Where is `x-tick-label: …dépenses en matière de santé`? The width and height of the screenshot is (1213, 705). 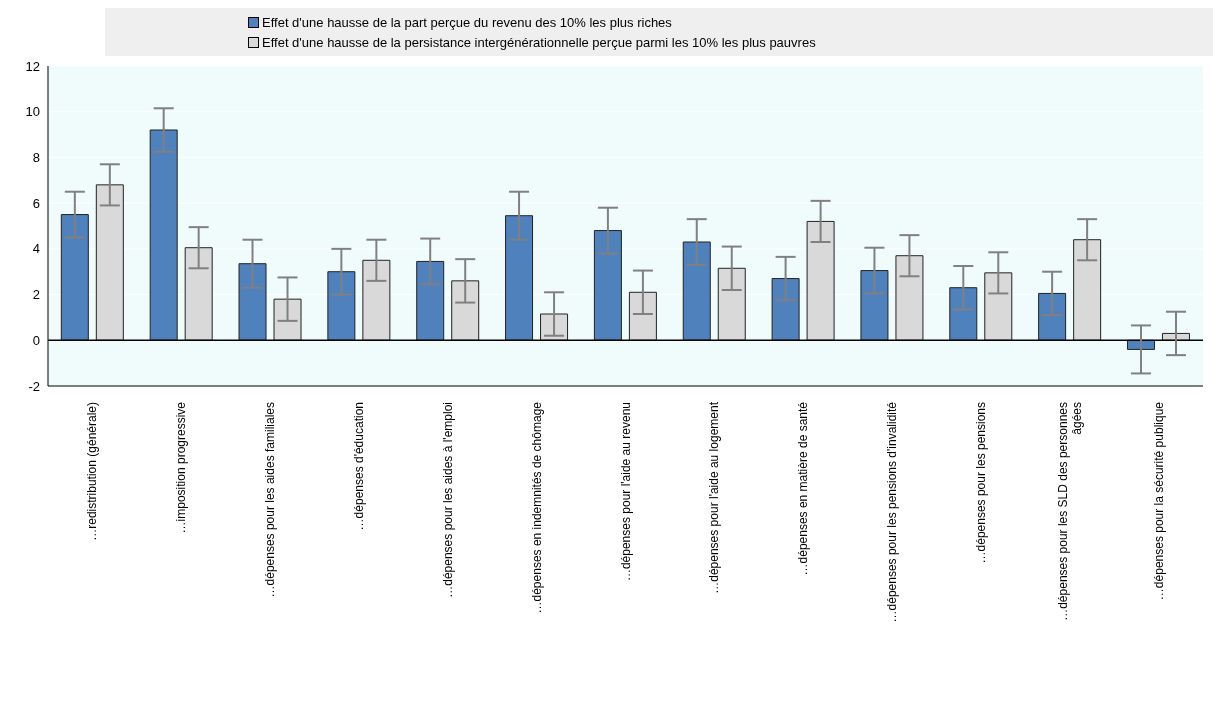
x-tick-label: …dépenses en matière de santé is located at coordinates (803, 488).